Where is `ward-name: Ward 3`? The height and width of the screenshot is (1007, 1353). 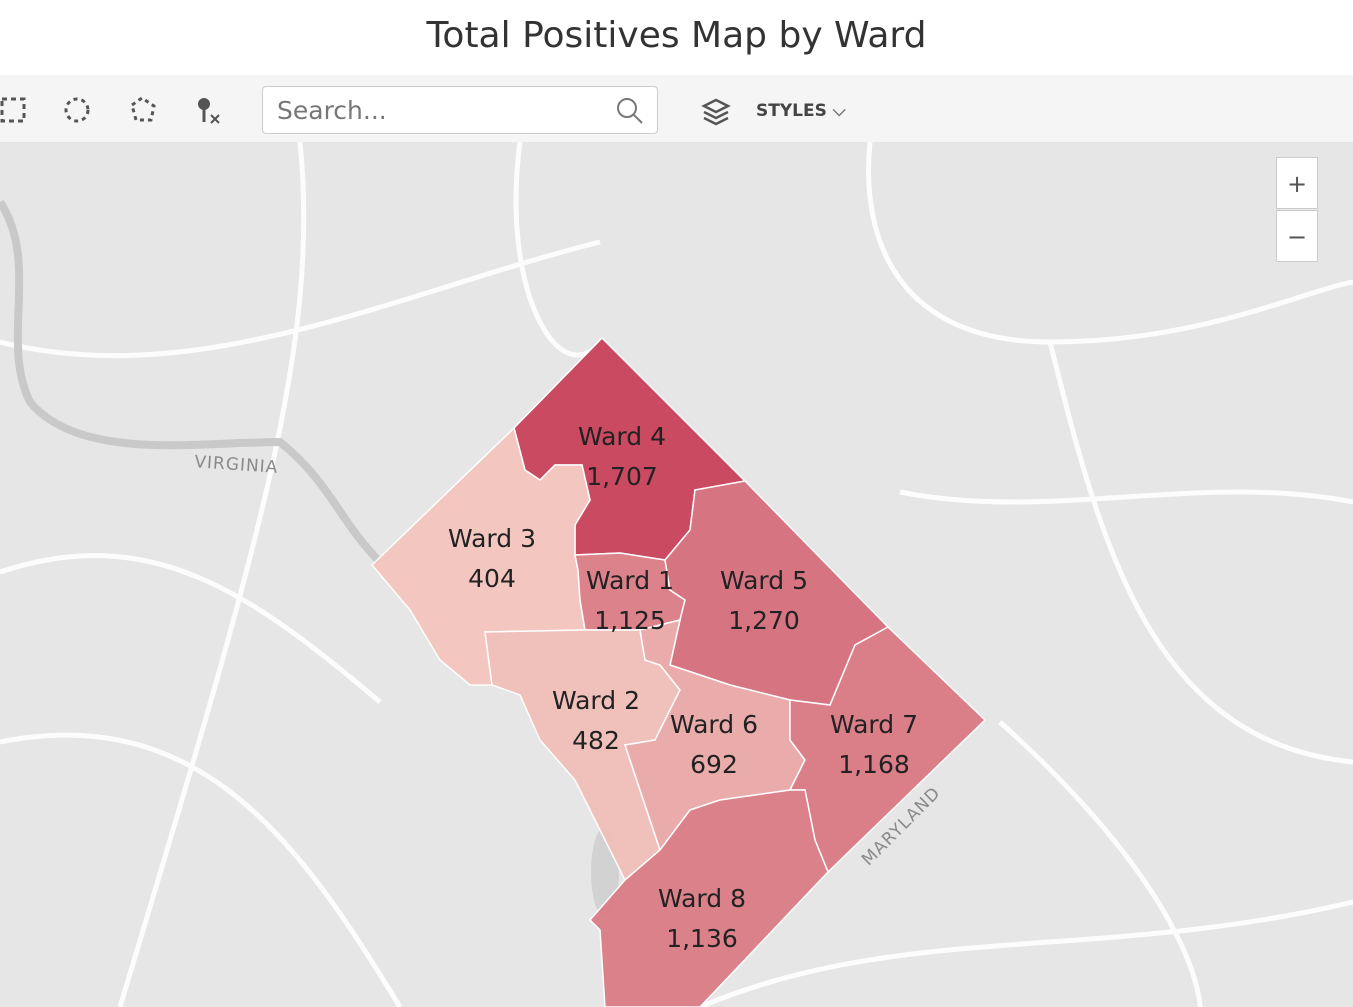 ward-name: Ward 3 is located at coordinates (492, 538).